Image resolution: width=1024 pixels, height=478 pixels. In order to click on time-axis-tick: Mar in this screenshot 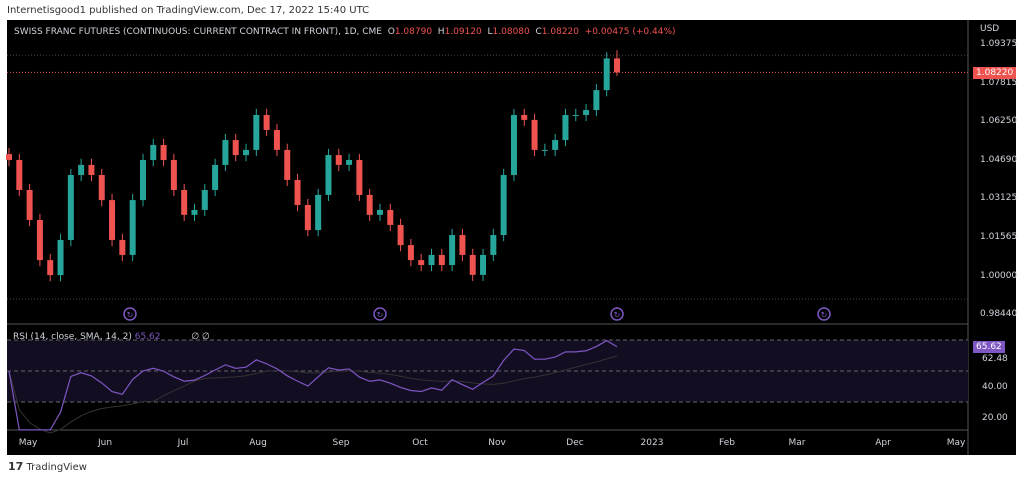, I will do `click(797, 443)`.